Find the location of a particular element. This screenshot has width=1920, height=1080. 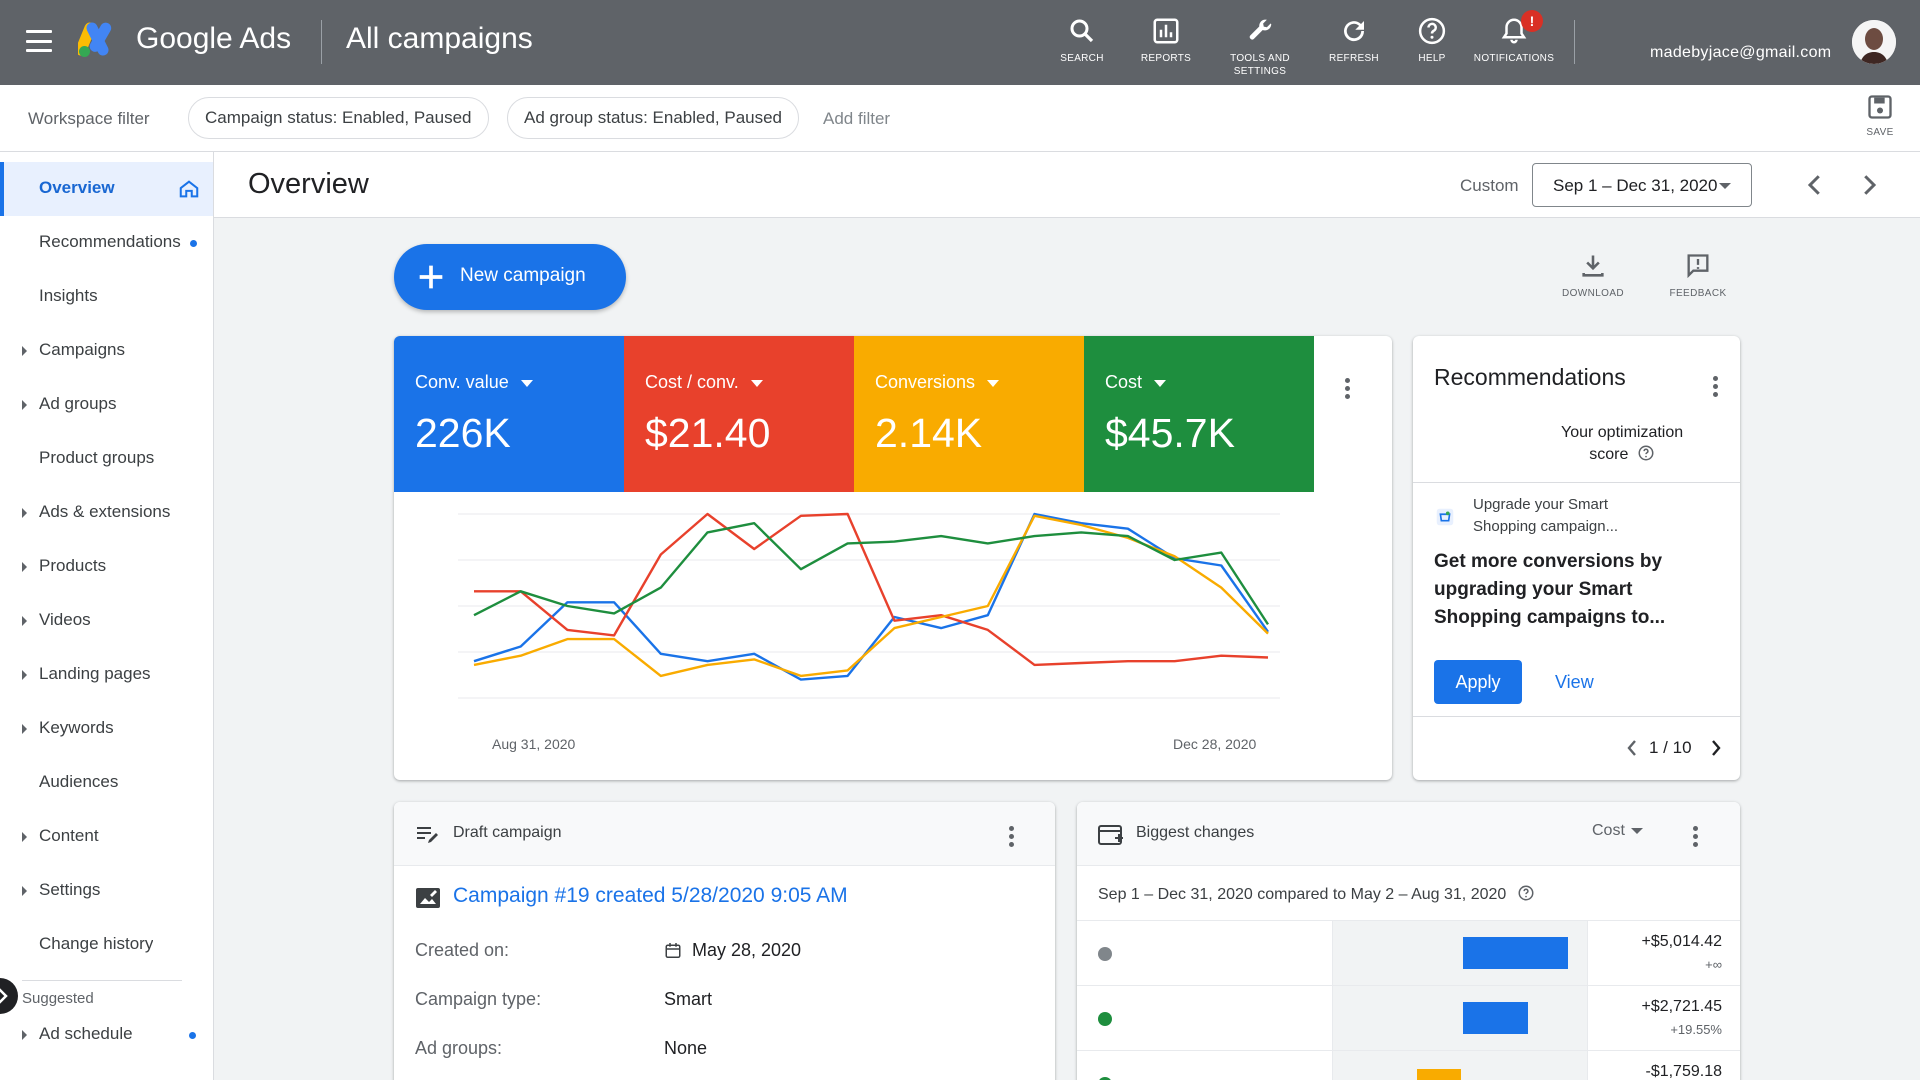

notification-badge: ! is located at coordinates (1532, 21).